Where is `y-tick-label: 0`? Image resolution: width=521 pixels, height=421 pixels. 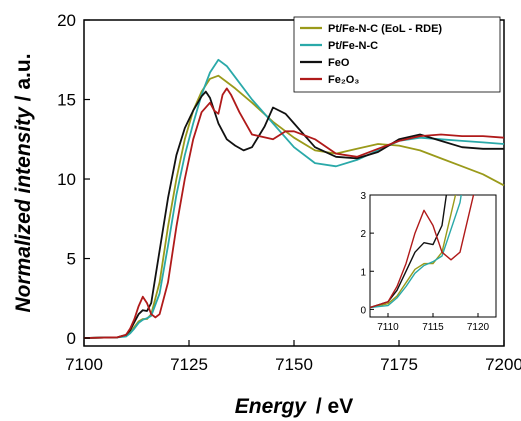 y-tick-label: 0 is located at coordinates (71, 338).